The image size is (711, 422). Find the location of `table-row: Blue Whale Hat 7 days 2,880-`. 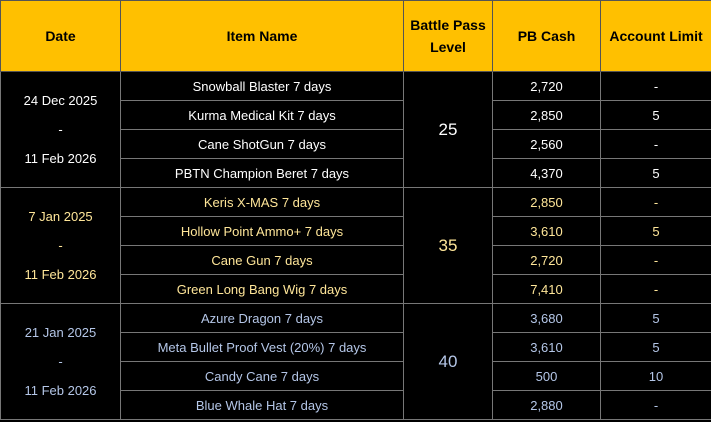

table-row: Blue Whale Hat 7 days 2,880- is located at coordinates (356, 405).